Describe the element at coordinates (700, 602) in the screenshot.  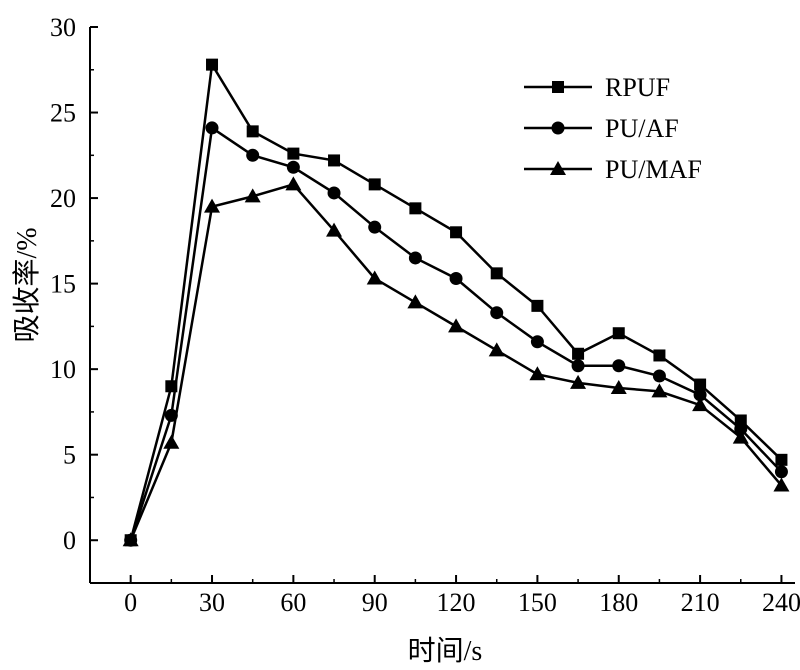
I see `x-tick-label: 210` at that location.